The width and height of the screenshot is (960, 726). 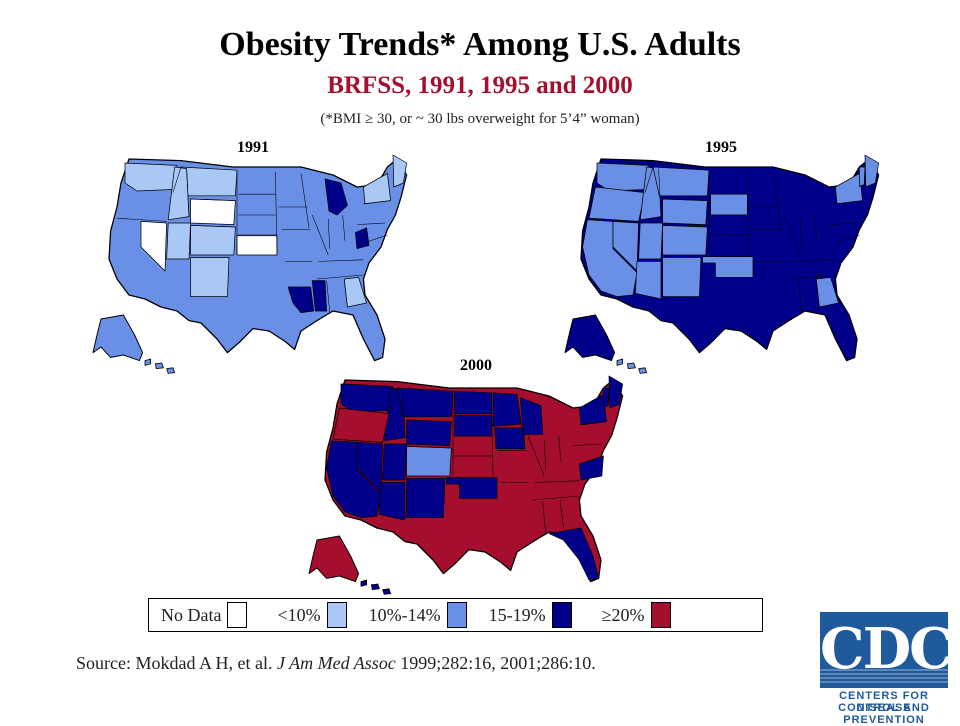 I want to click on legend-10-14-label: 10%-14%, so click(x=404, y=614).